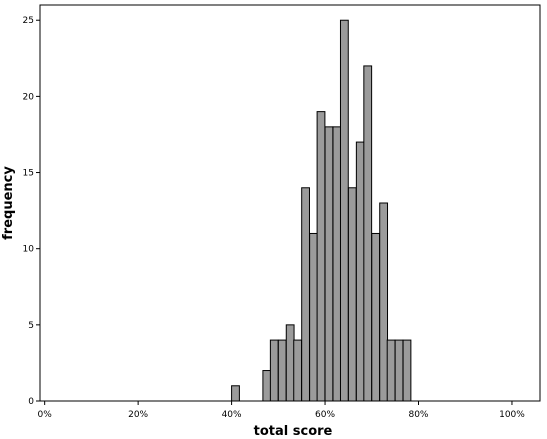 Image resolution: width=547 pixels, height=439 pixels. I want to click on y-tick-label: 25, so click(28, 21).